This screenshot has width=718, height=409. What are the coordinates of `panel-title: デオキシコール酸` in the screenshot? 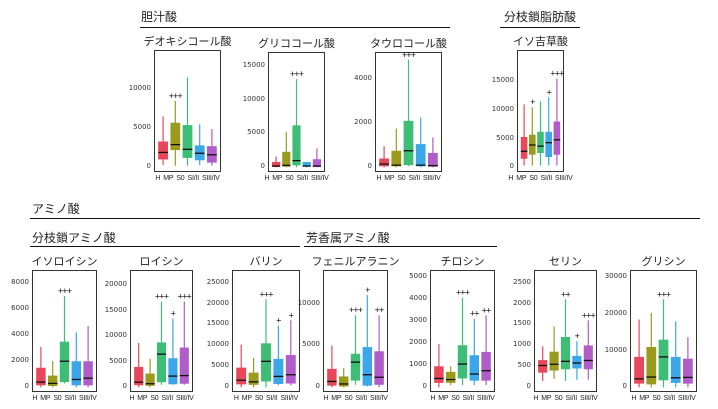 It's located at (187, 41).